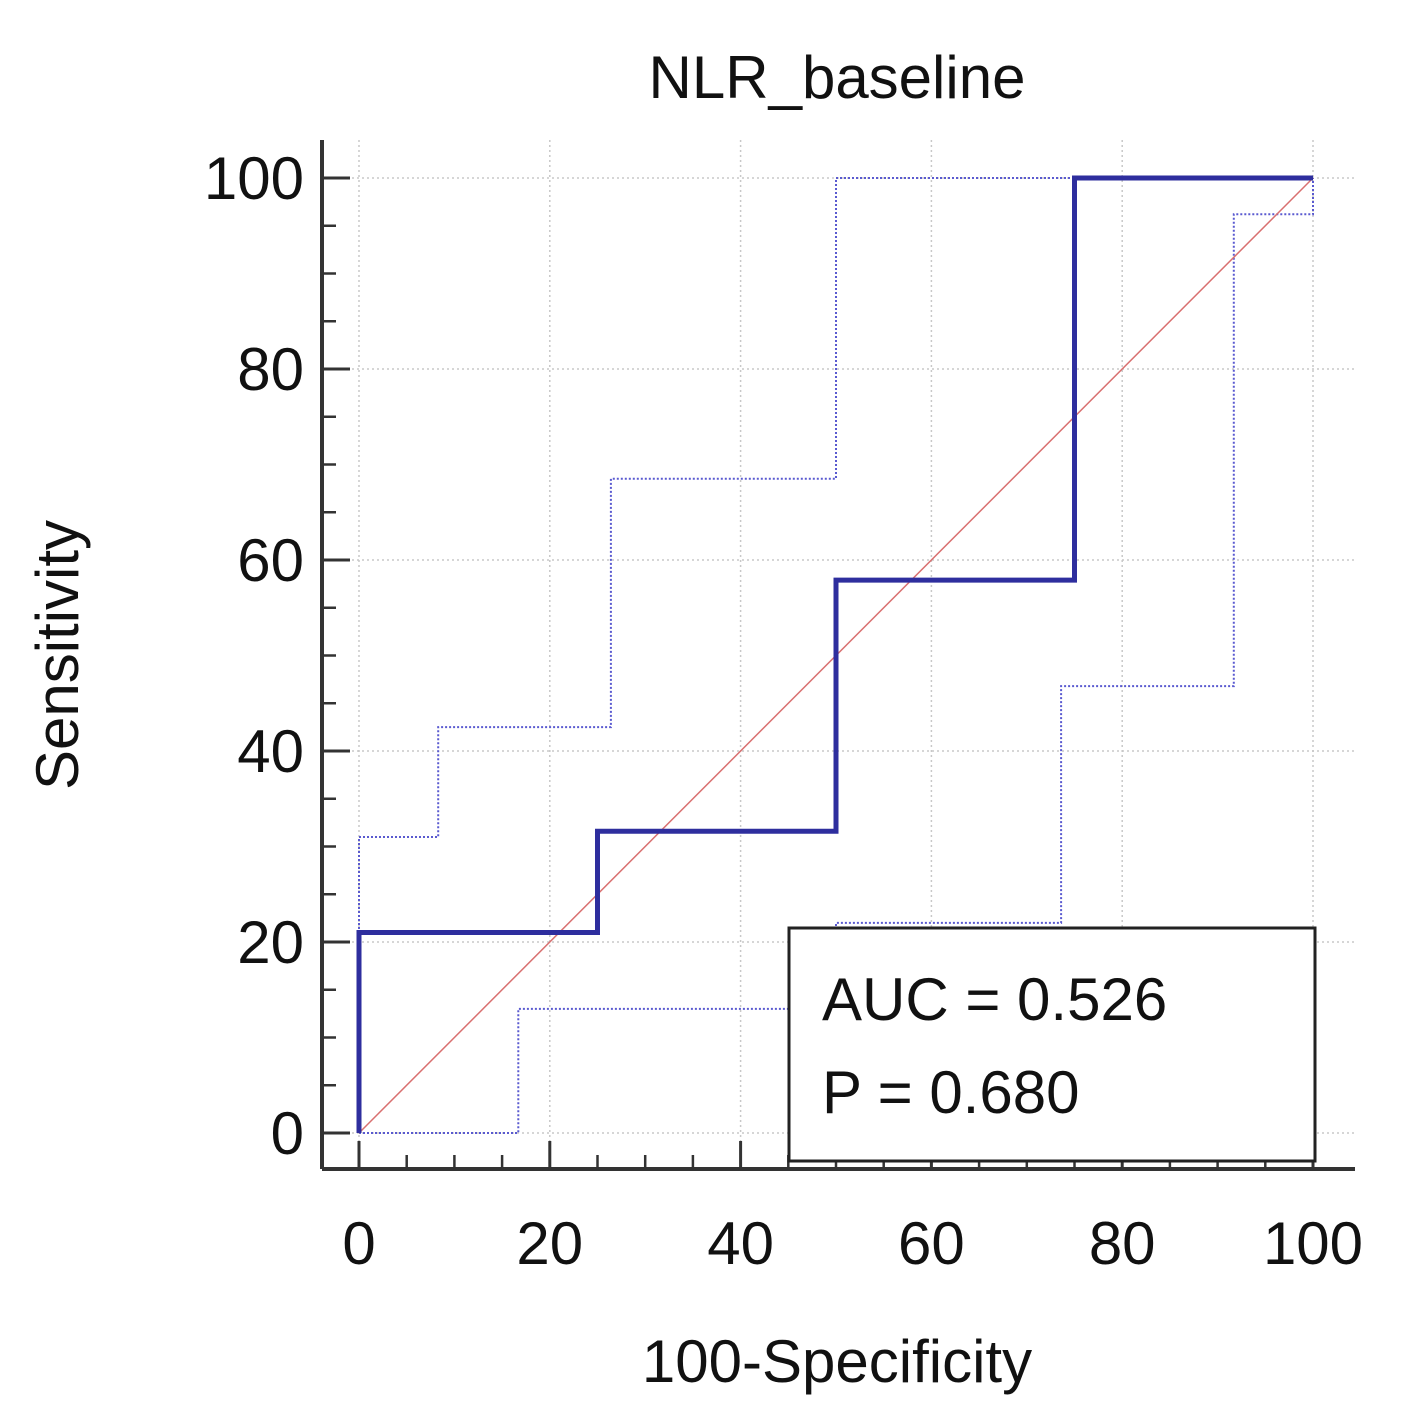 The height and width of the screenshot is (1426, 1404). What do you see at coordinates (950, 1092) in the screenshot?
I see `p-value-label: P = 0.680` at bounding box center [950, 1092].